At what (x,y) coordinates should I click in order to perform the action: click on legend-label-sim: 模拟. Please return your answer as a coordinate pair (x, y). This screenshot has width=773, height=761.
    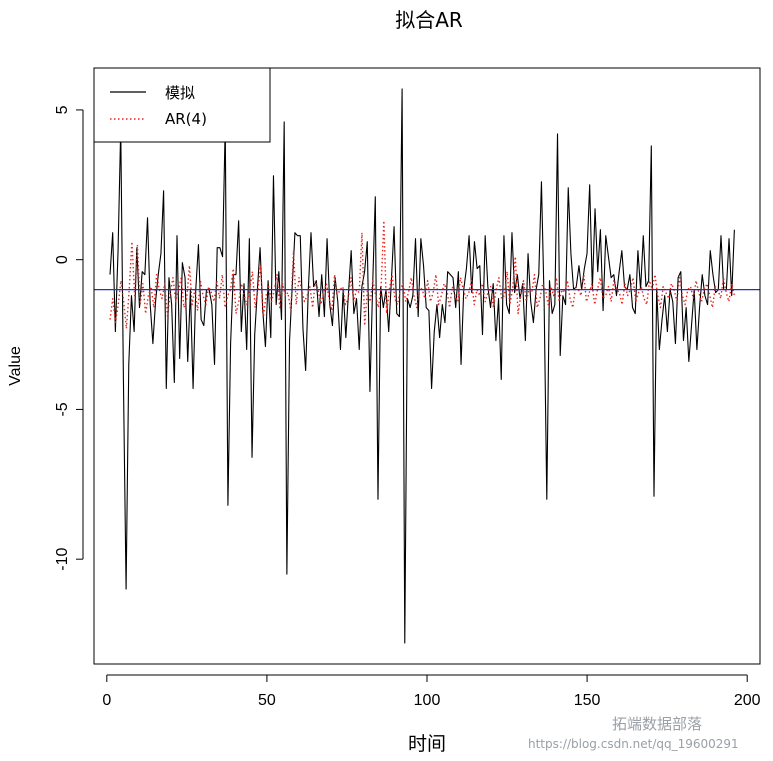
    Looking at the image, I should click on (180, 93).